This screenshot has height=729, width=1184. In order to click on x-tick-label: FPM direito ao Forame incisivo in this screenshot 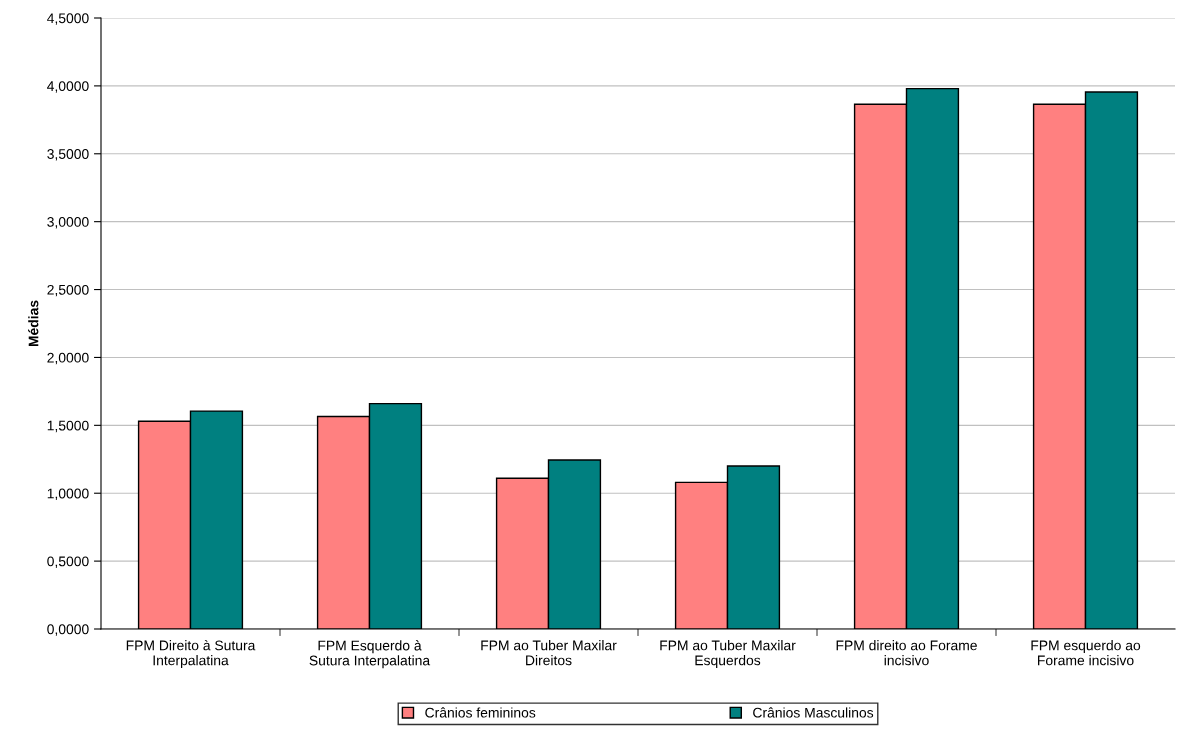, I will do `click(906, 653)`.